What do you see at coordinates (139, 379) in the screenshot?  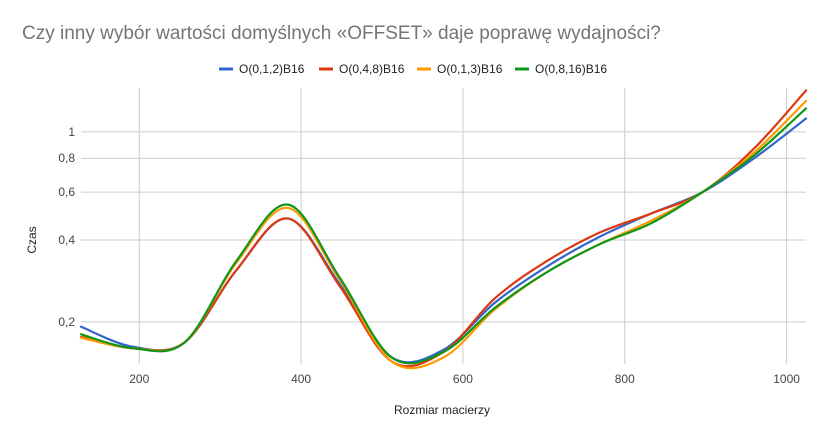 I see `x-tick-label: 200` at bounding box center [139, 379].